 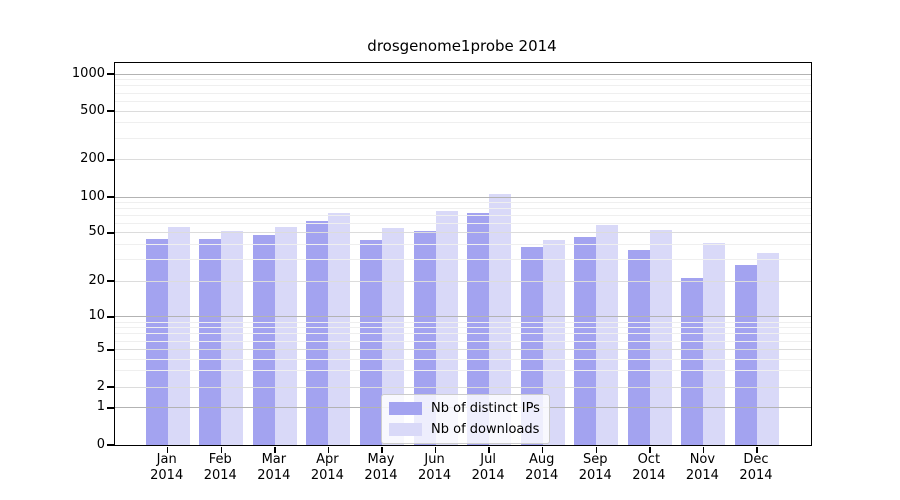 I want to click on y-tick-label: 500, so click(x=92, y=110).